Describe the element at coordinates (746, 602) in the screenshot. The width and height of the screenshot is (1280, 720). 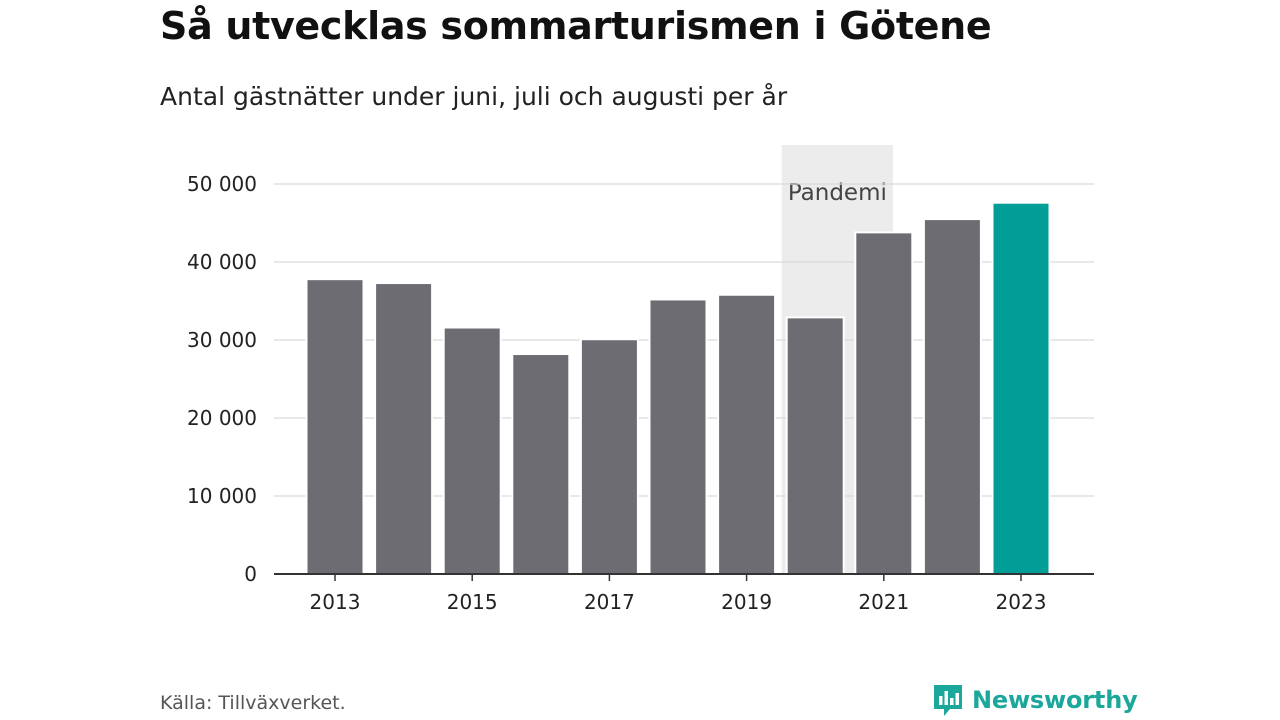
I see `x-tick-label: 2019` at that location.